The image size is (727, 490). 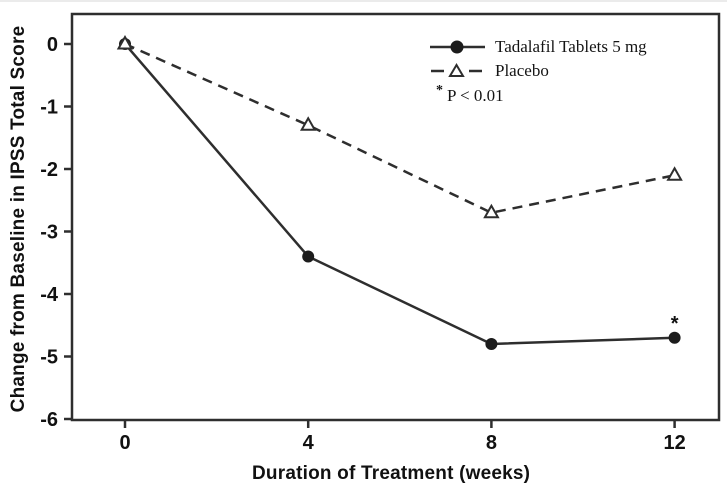 I want to click on significance-note: * P < 0.01, so click(x=470, y=94).